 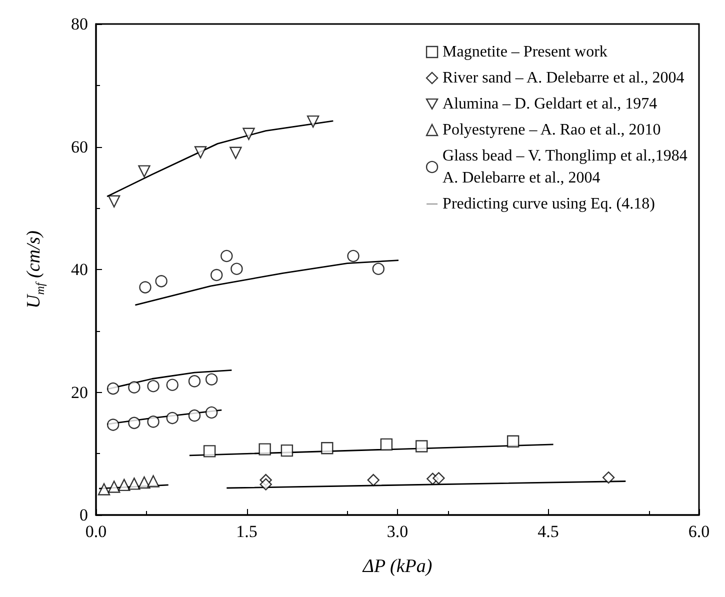 What do you see at coordinates (548, 531) in the screenshot?
I see `x-tick-label: 4.5` at bounding box center [548, 531].